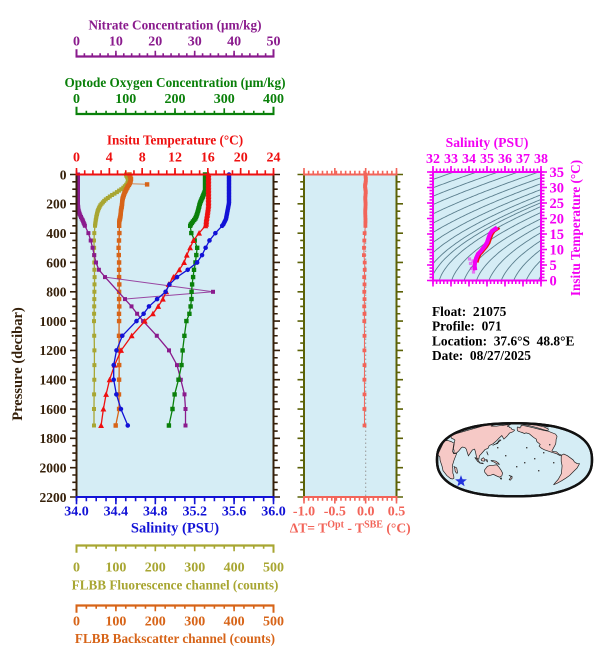 The width and height of the screenshot is (609, 663). What do you see at coordinates (541, 159) in the screenshot?
I see `svg-text: 38` at bounding box center [541, 159].